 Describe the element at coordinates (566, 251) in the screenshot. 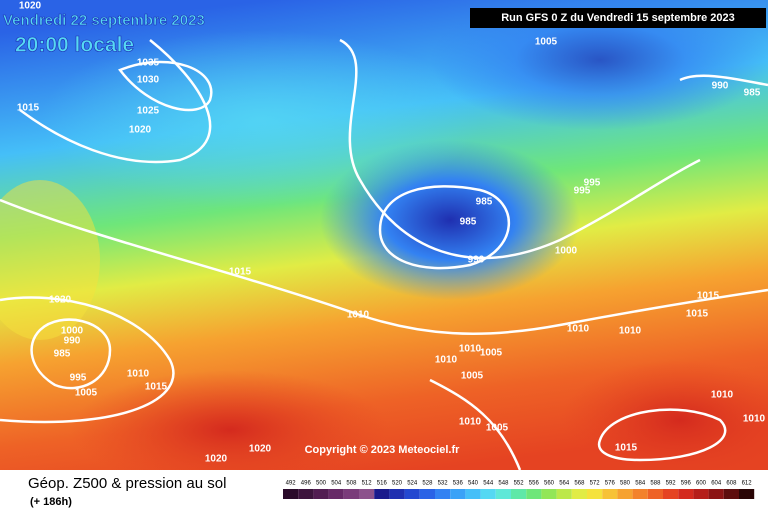

I see `isobar-label: 1000` at that location.